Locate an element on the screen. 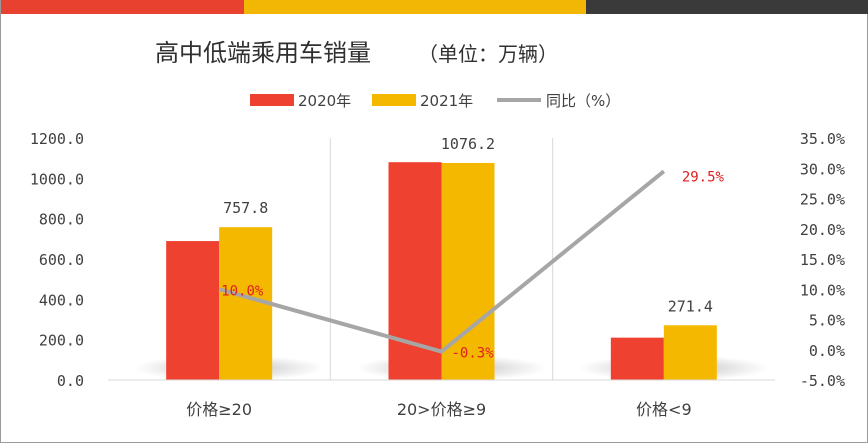  legend-label-2021: 2021年 is located at coordinates (446, 101).